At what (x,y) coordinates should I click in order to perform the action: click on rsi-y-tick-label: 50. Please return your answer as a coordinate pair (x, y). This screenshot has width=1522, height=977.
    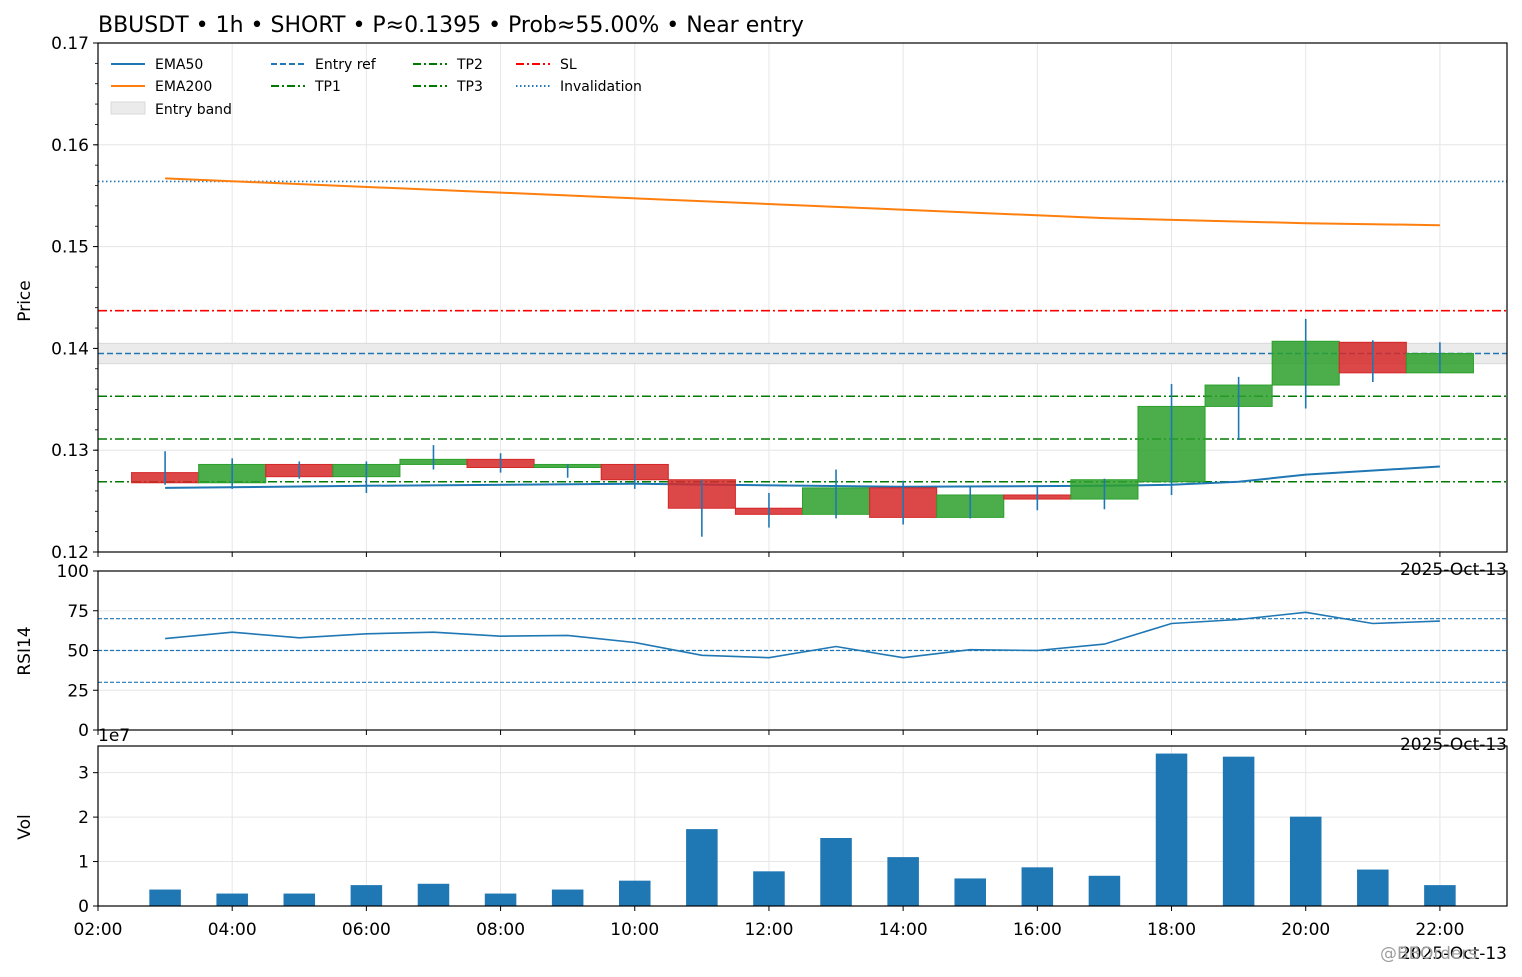
    Looking at the image, I should click on (78, 652).